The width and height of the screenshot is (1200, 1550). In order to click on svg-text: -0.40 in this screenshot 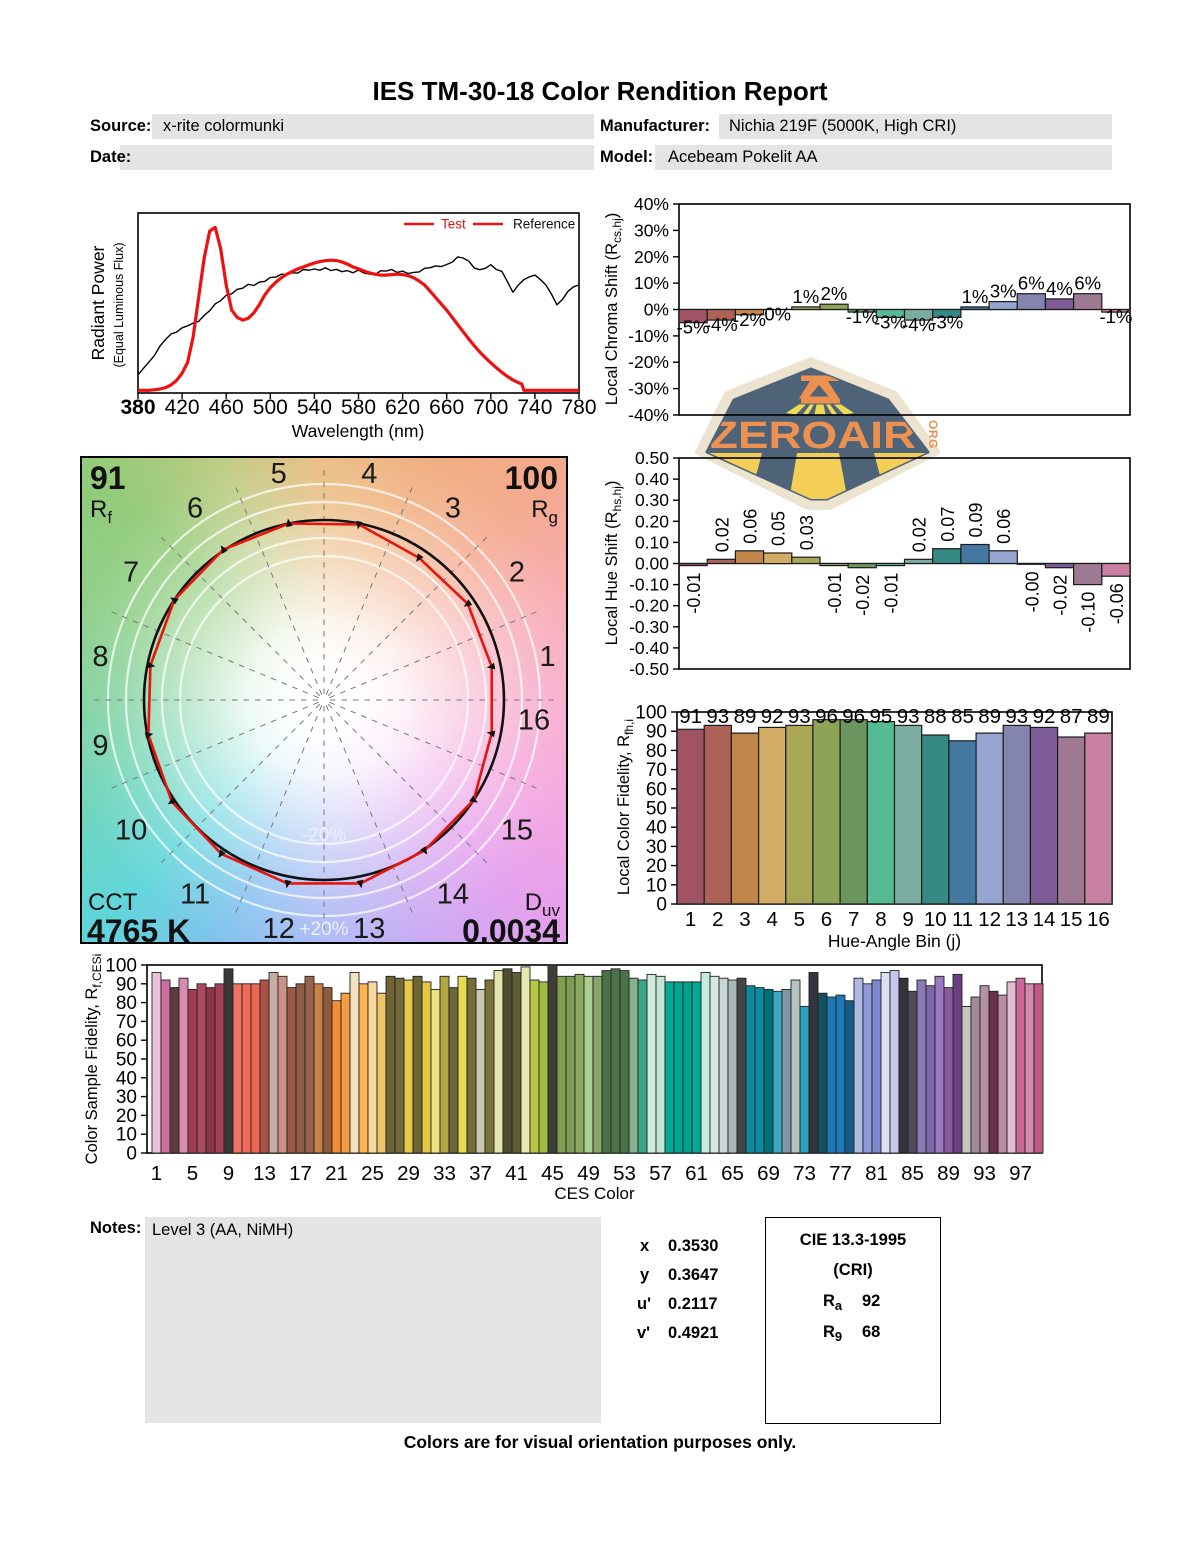, I will do `click(649, 648)`.